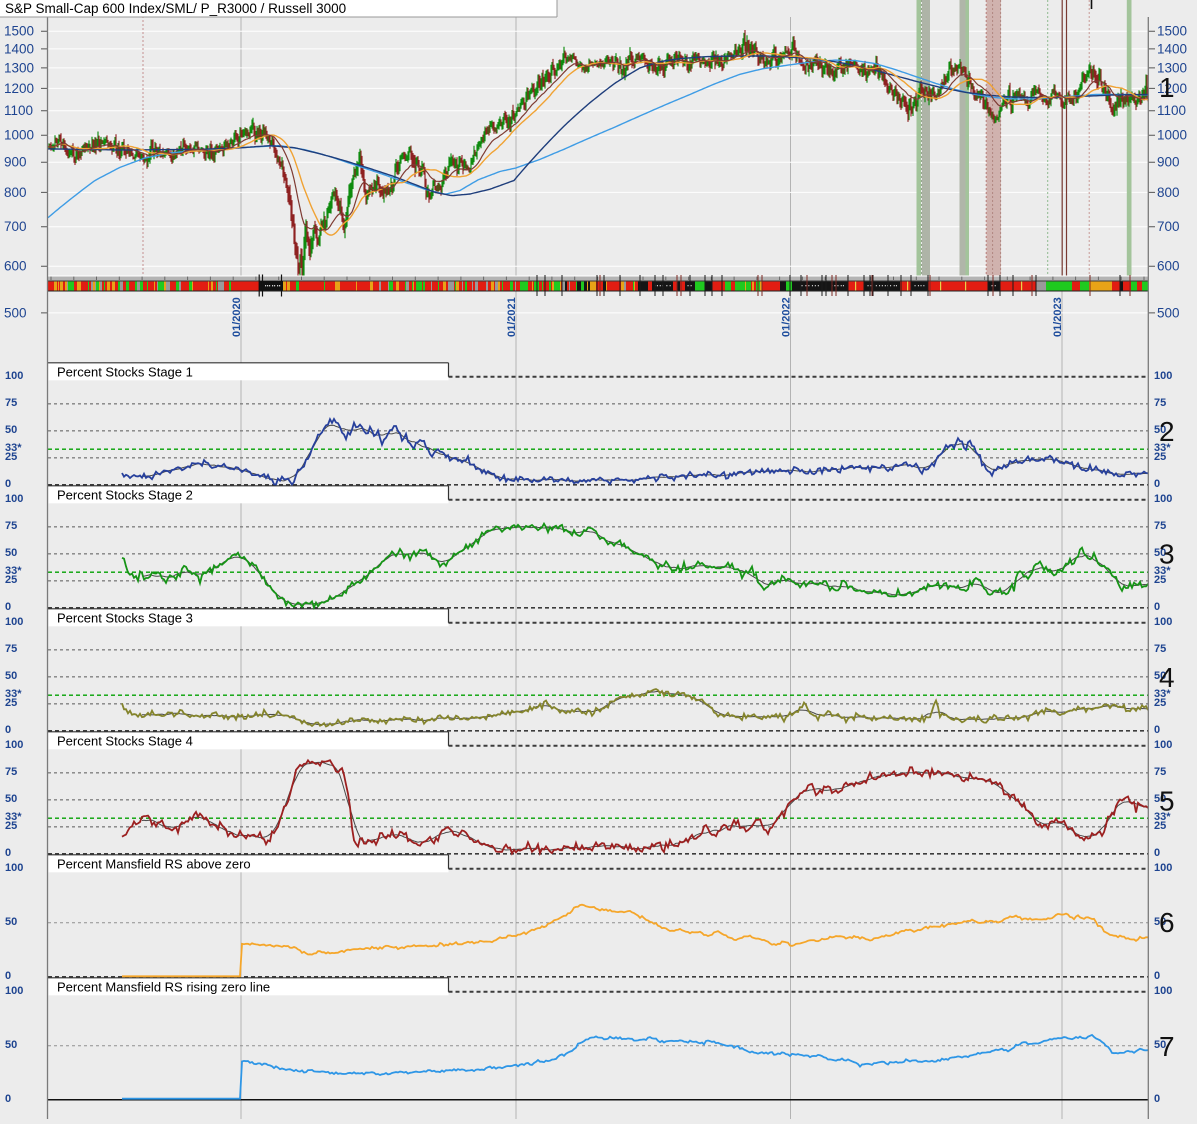  What do you see at coordinates (1167, 431) in the screenshot?
I see `svg-text: 2` at bounding box center [1167, 431].